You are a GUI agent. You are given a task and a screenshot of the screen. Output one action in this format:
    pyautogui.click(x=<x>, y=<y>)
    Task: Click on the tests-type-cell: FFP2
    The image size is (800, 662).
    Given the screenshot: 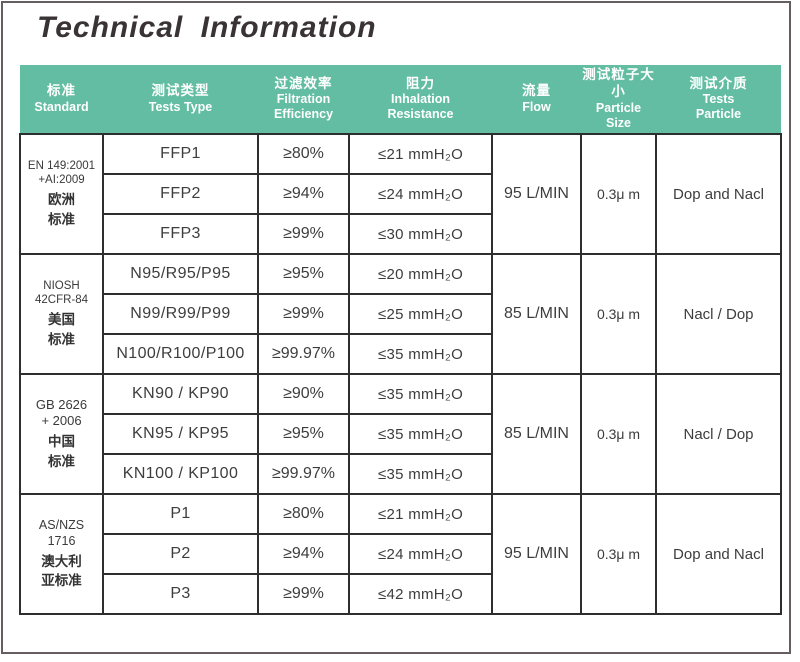 What is the action you would take?
    pyautogui.click(x=180, y=194)
    